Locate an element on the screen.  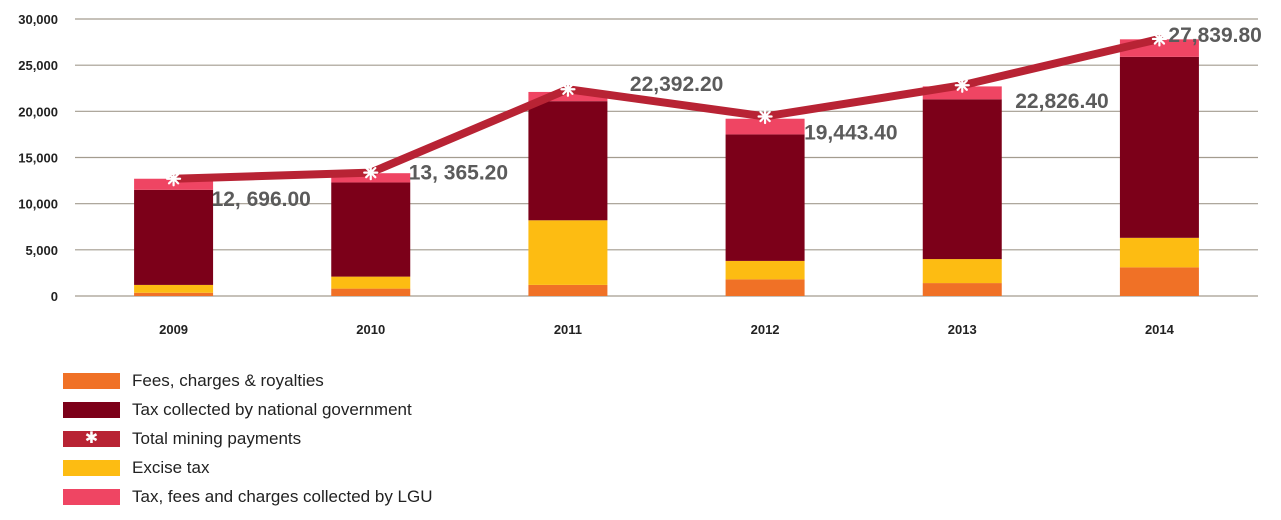
legend-item: ✱ Total mining payments is located at coordinates (248, 438).